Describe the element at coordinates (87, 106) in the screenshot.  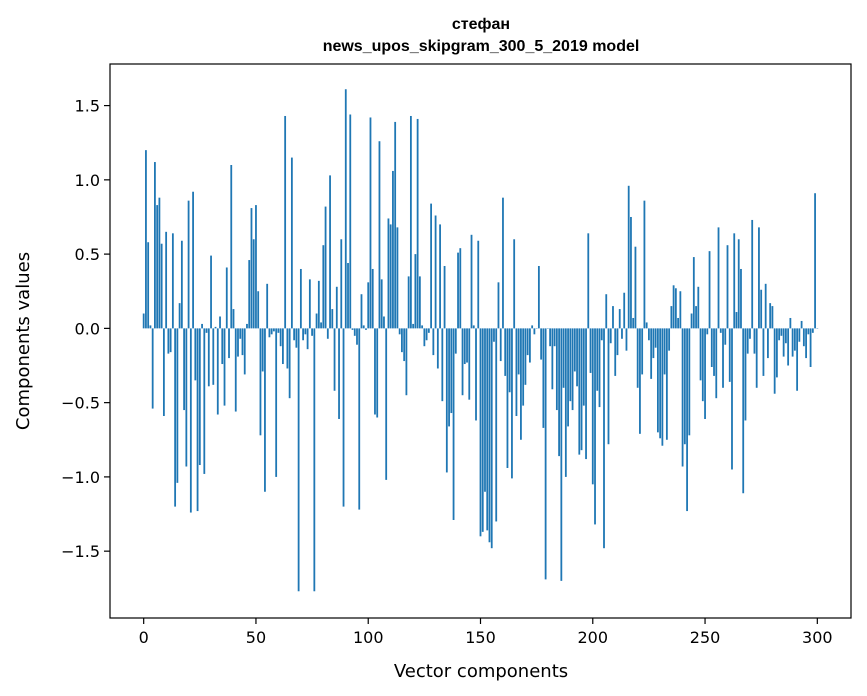
I see `y-tick-label: 1.5` at that location.